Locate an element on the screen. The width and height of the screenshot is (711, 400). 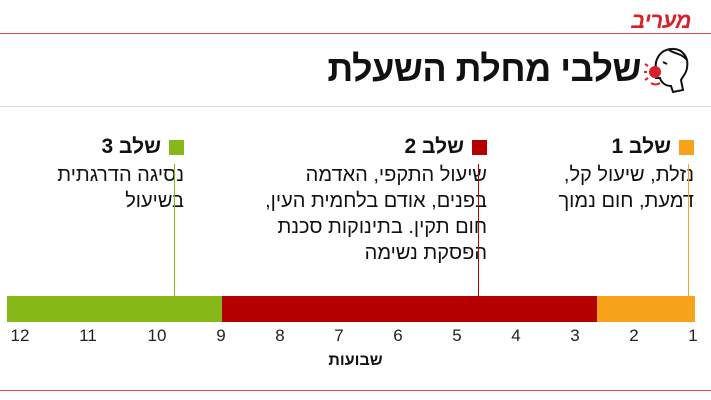
stage-2-line: שיעול התקפי, האדמה is located at coordinates (396, 175).